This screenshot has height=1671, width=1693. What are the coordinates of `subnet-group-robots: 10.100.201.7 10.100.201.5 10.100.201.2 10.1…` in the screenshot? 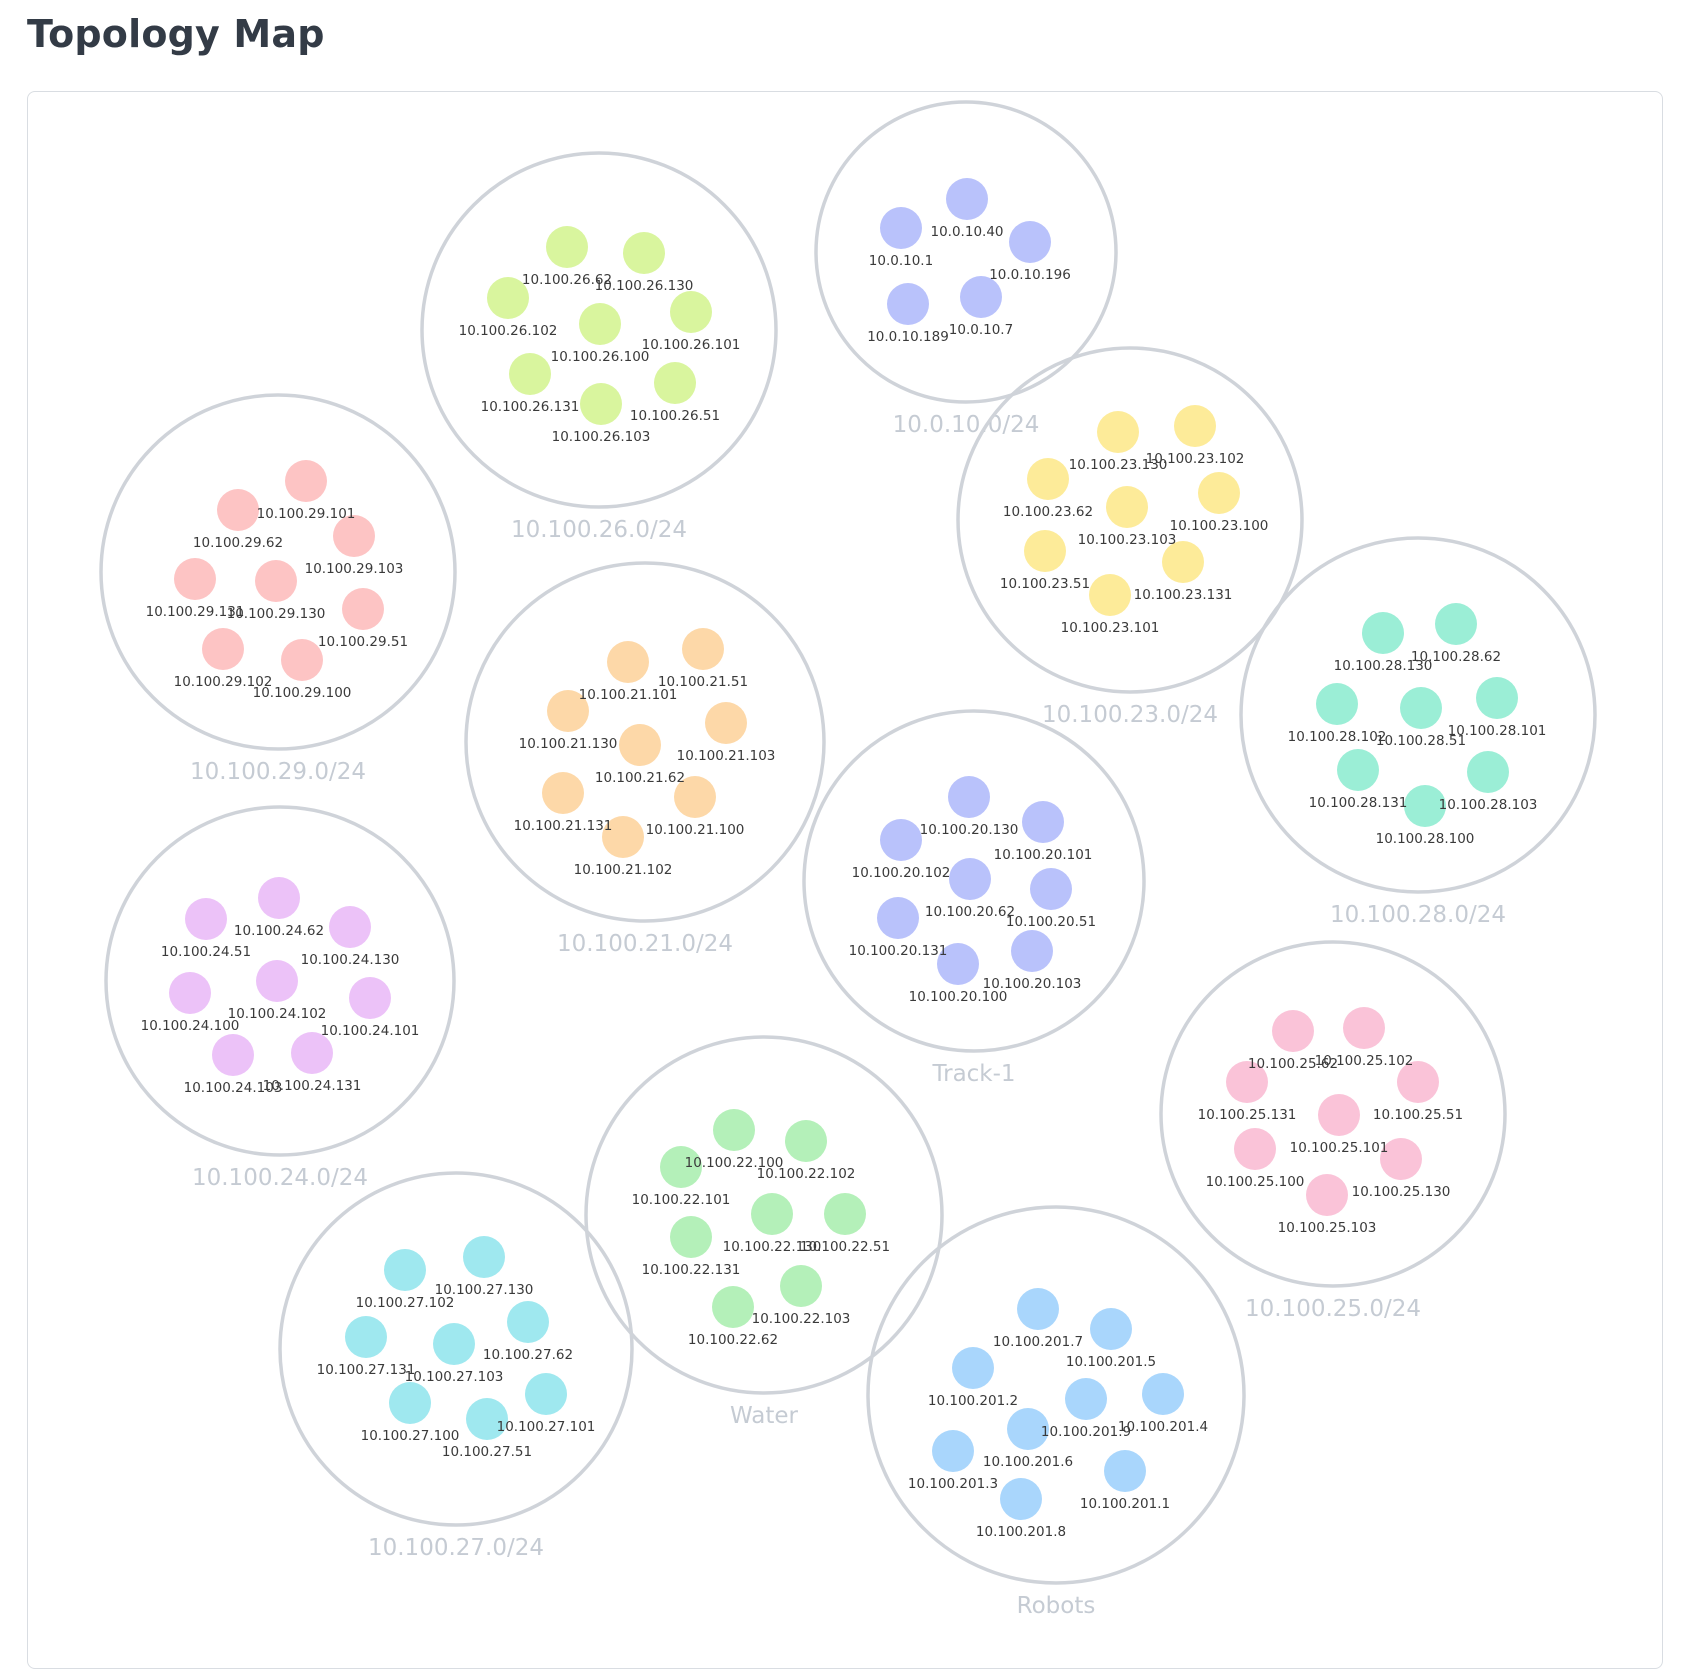 It's located at (1056, 1412).